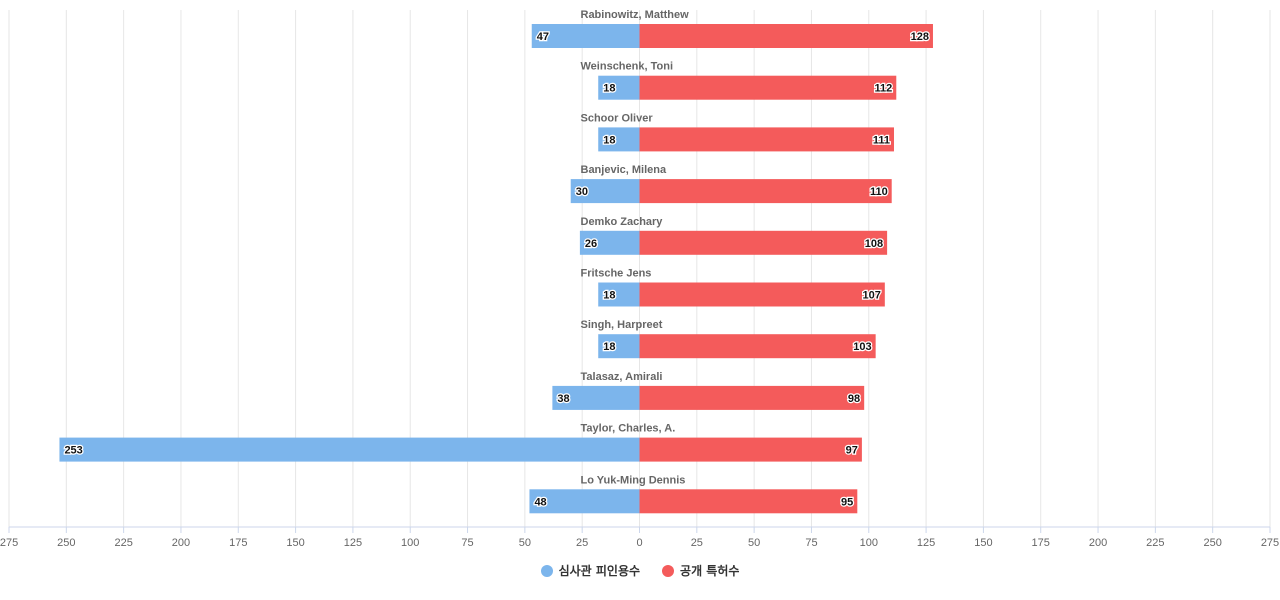 The image size is (1280, 600). What do you see at coordinates (546, 570) in the screenshot?
I see `legend-dot-citations-icon` at bounding box center [546, 570].